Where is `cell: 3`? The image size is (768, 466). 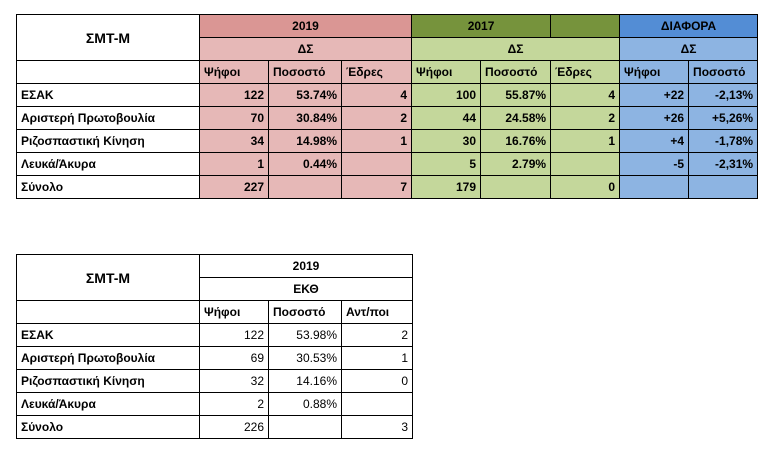 cell: 3 is located at coordinates (377, 427).